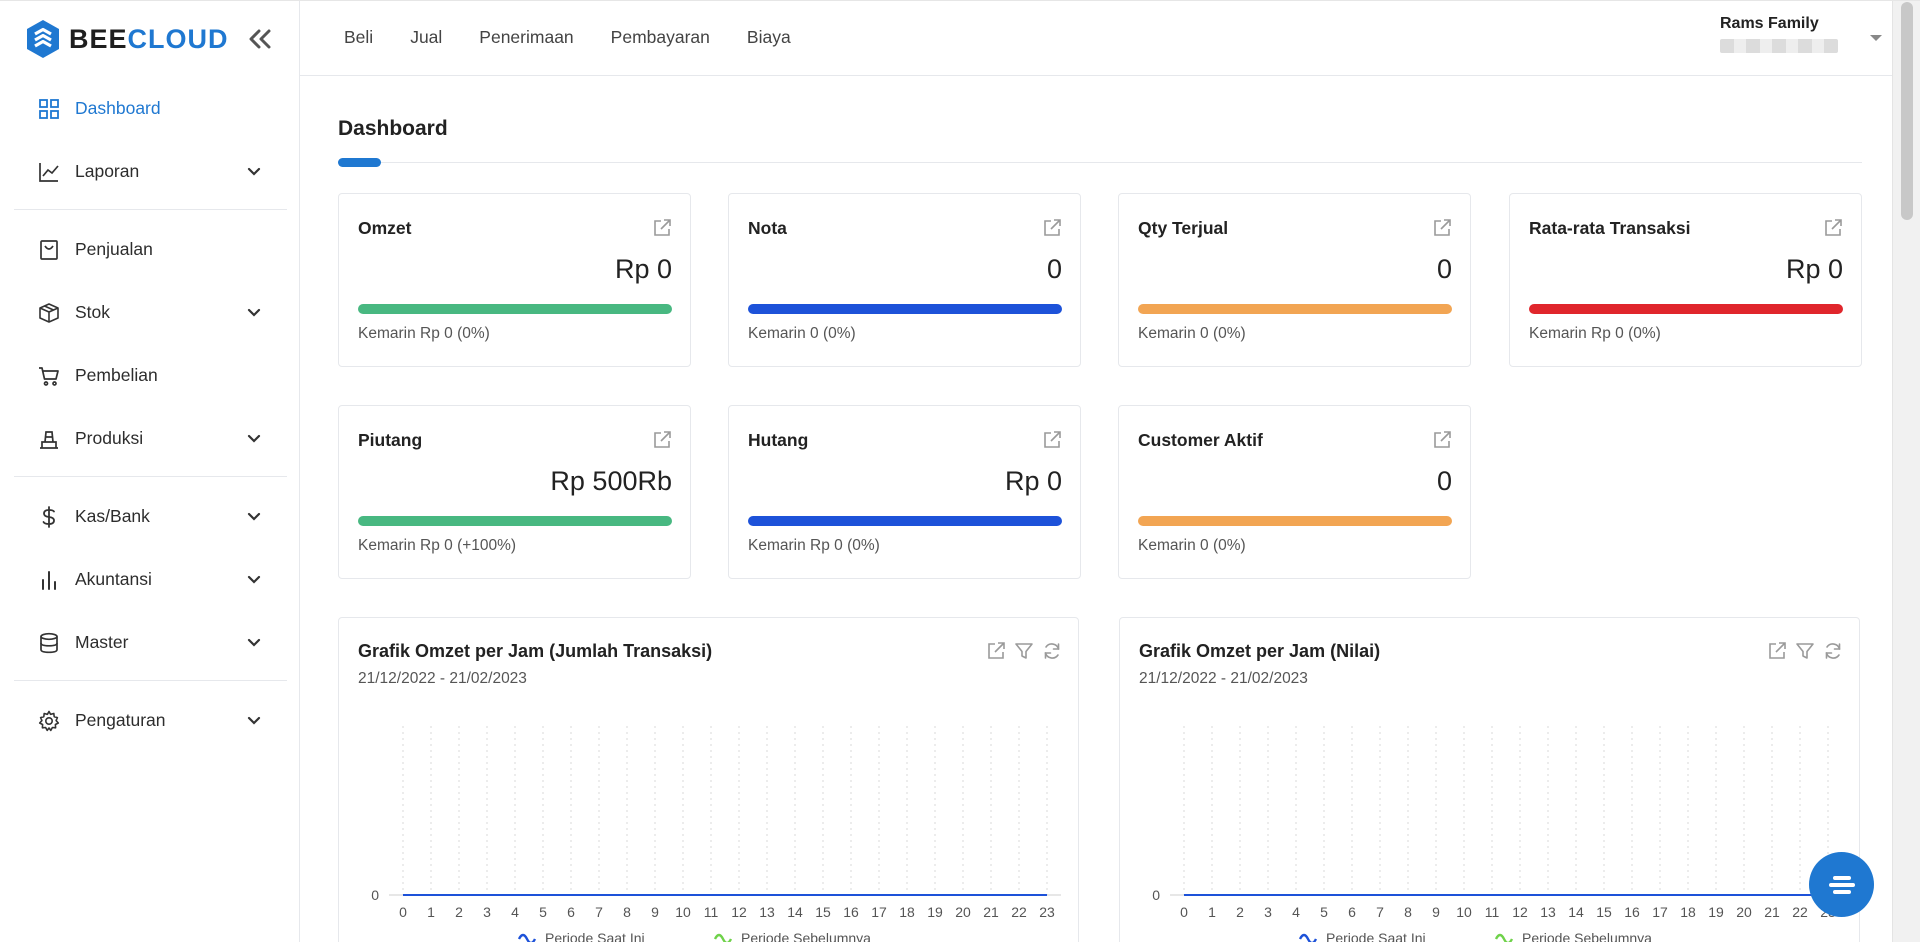  What do you see at coordinates (1240, 912) in the screenshot?
I see `x-tick-label: 2` at bounding box center [1240, 912].